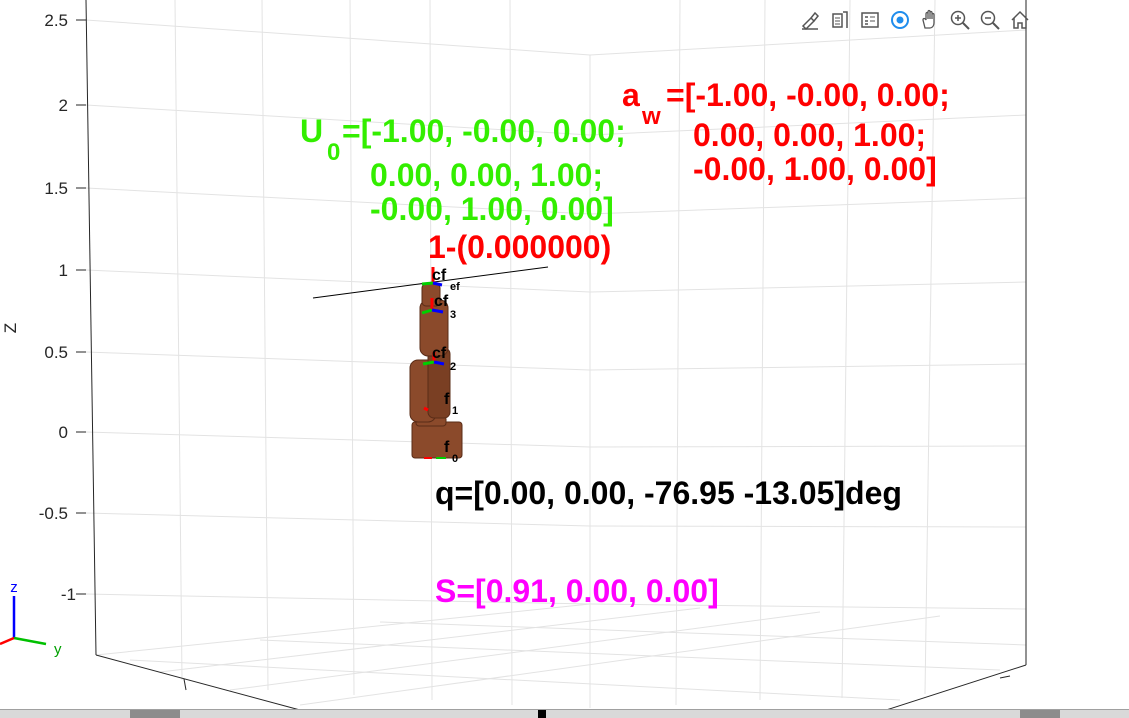  Describe the element at coordinates (492, 209) in the screenshot. I see `u0-line-3: -0.00, 1.00, 0.00]` at that location.